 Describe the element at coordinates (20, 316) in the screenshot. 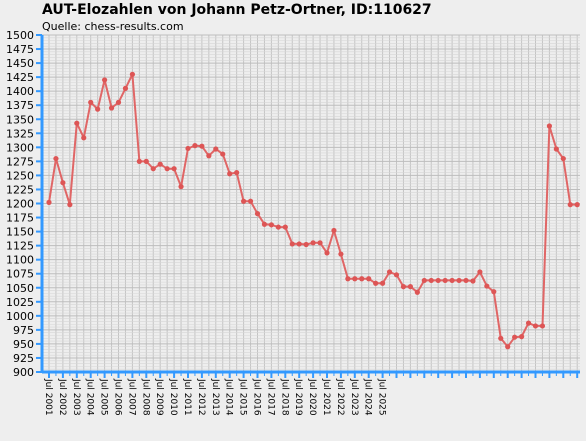

I see `y-tick-label: 1000` at that location.